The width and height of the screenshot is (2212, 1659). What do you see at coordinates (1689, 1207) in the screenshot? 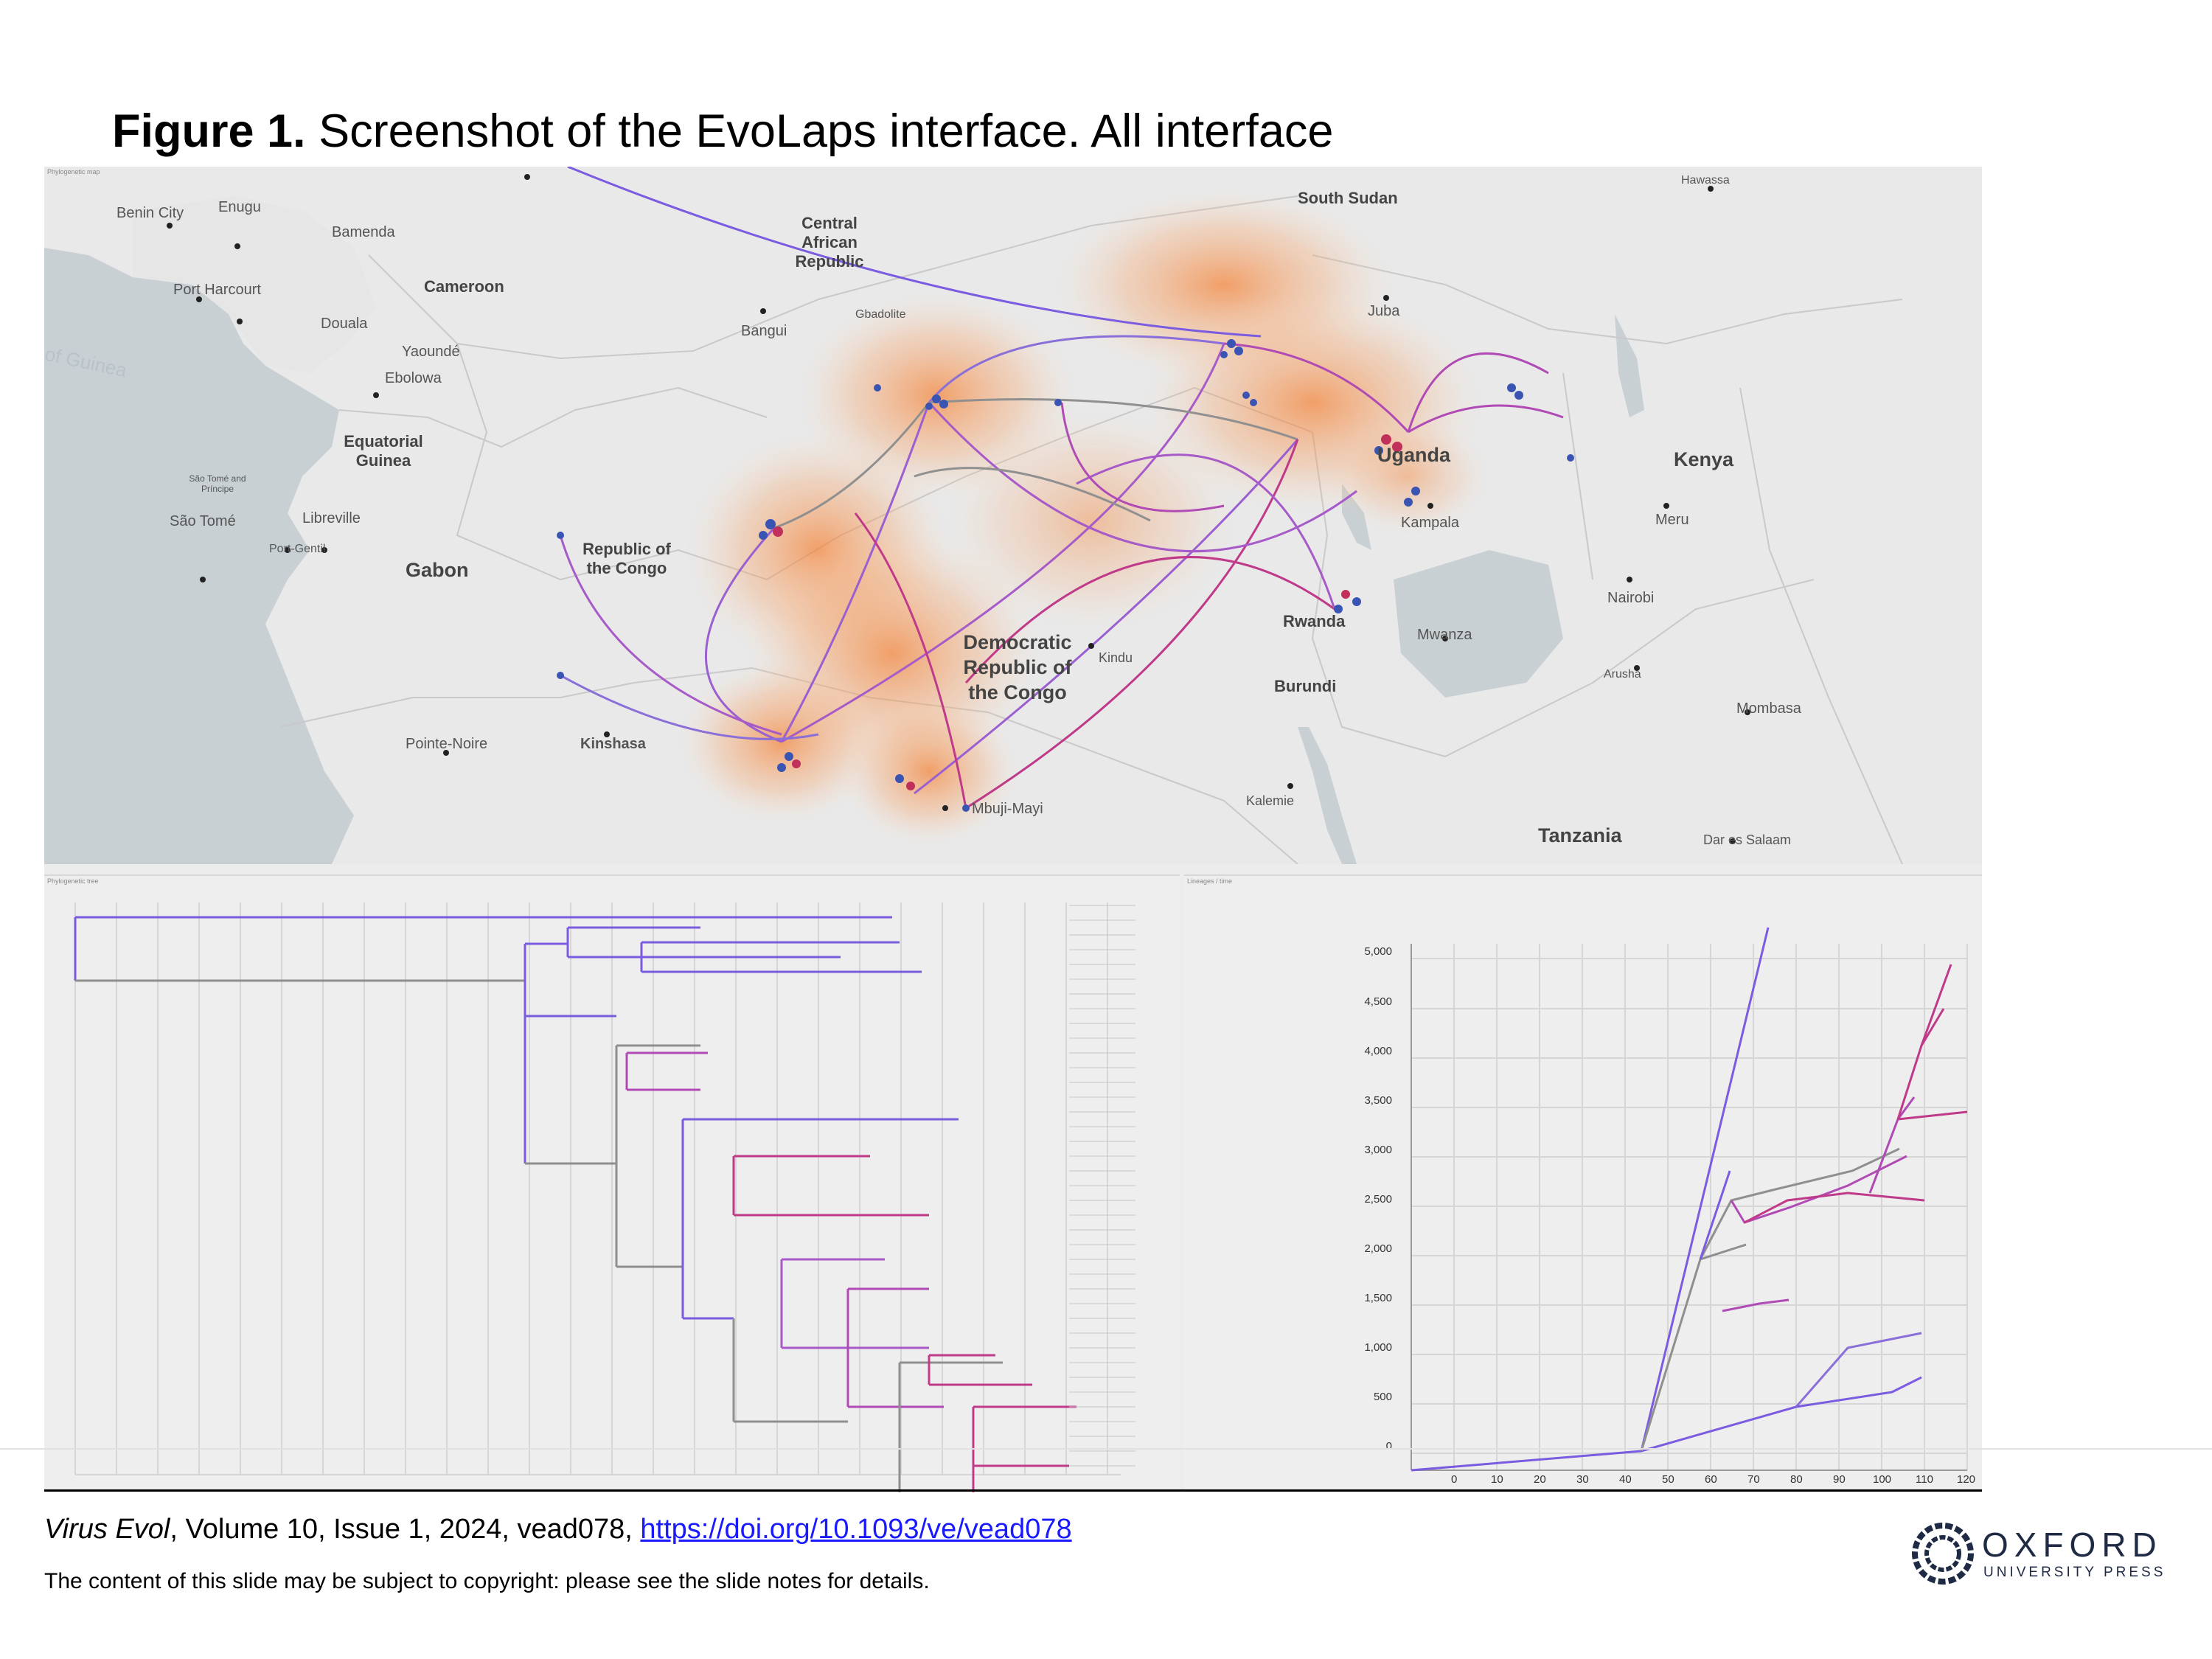
I see `ltt-grid` at bounding box center [1689, 1207].